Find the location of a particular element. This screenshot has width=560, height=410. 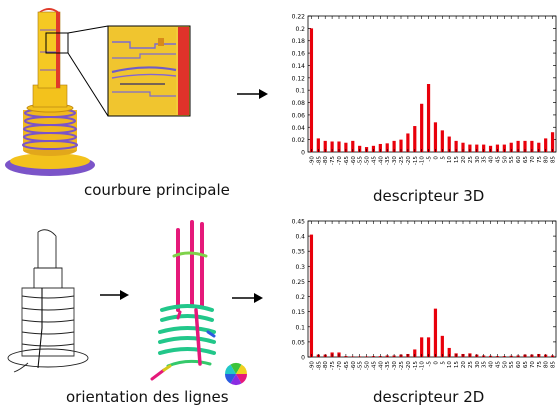

x-tick-label: -25 is located at coordinates (402, 366).